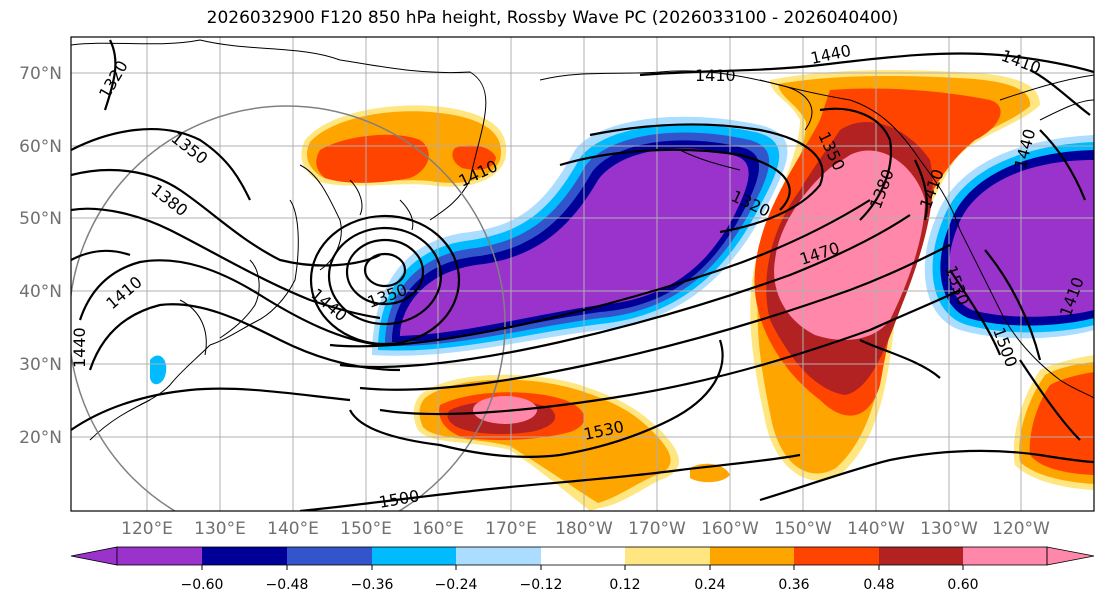  I want to click on positive-anomaly-southeast, so click(1053, 422).